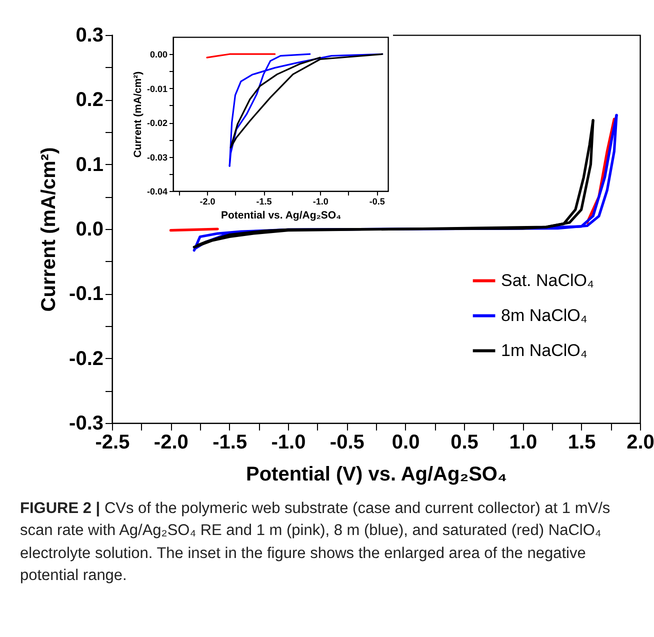 Image resolution: width=654 pixels, height=637 pixels. What do you see at coordinates (406, 443) in the screenshot?
I see `x-tick-label: 0.0` at bounding box center [406, 443].